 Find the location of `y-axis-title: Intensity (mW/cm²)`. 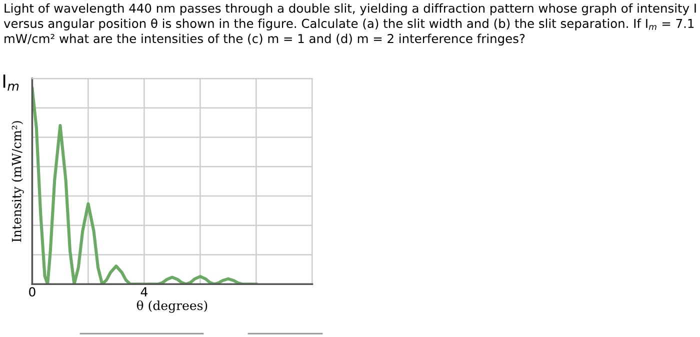

y-axis-title: Intensity (mW/cm²) is located at coordinates (18, 181).